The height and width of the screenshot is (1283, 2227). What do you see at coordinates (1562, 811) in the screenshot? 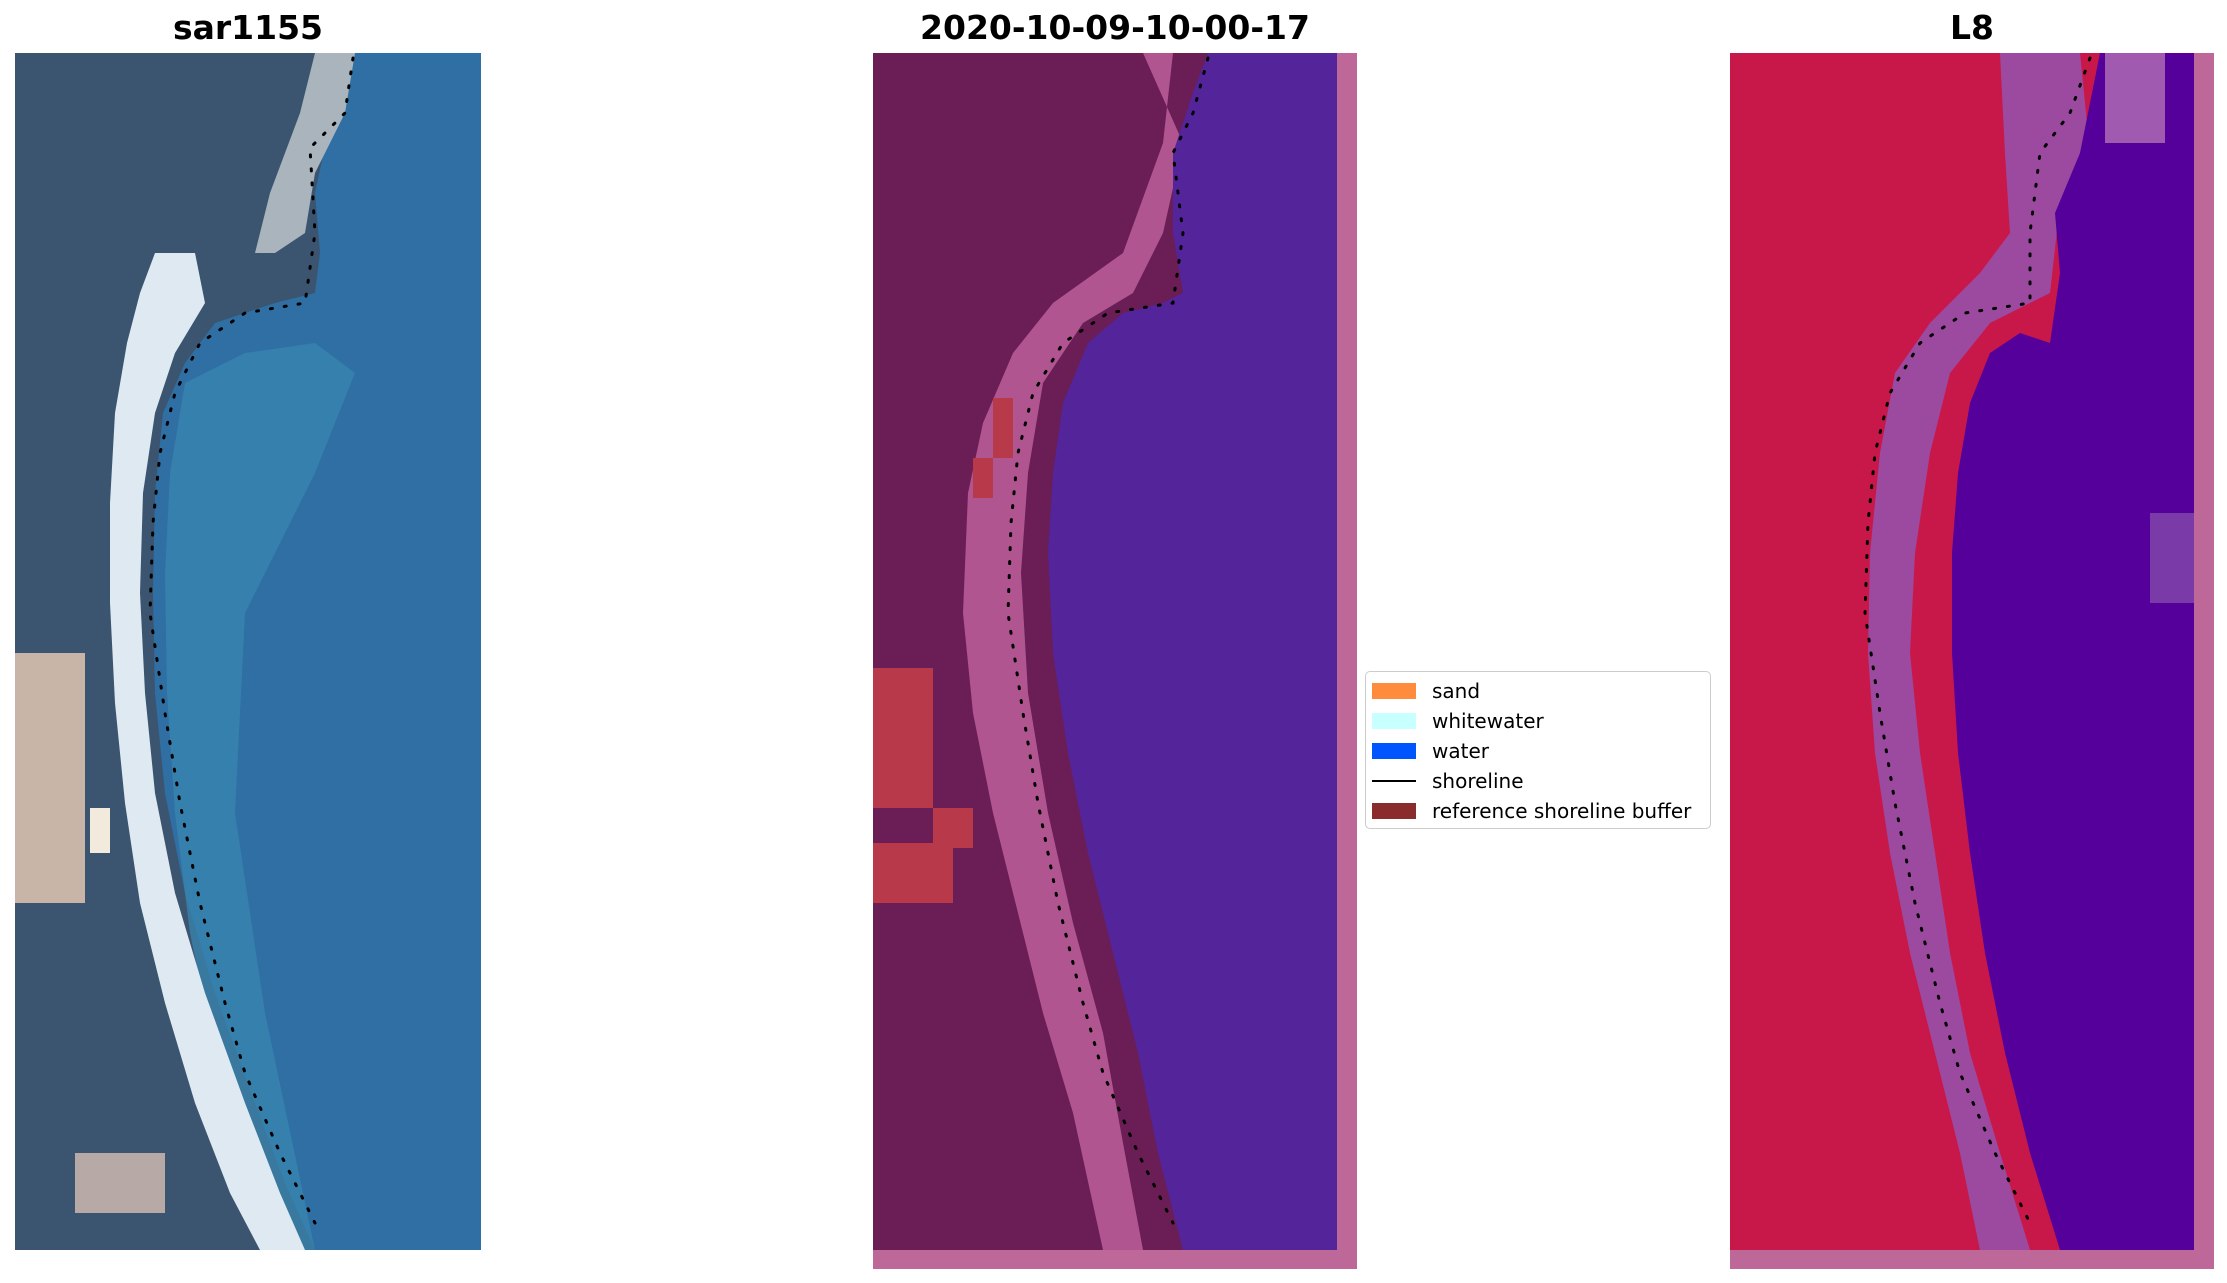
I see `legend-label: reference shoreline buffer` at bounding box center [1562, 811].